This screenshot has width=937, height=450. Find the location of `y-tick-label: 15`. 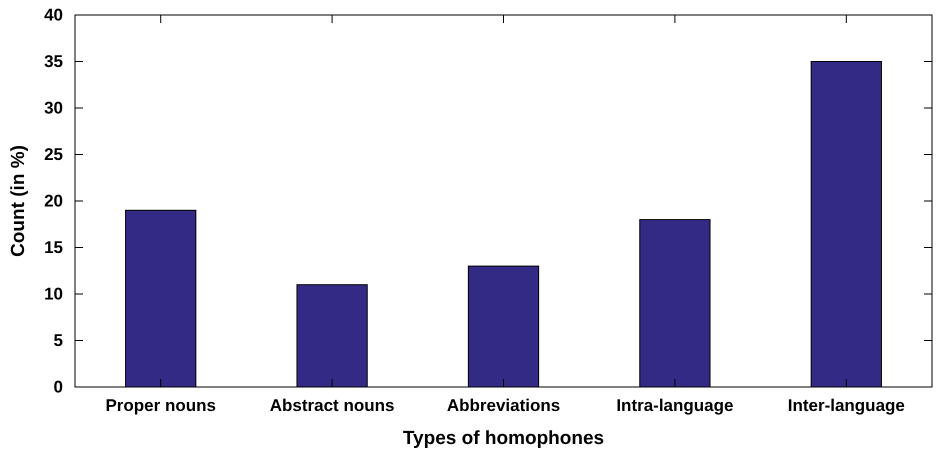

y-tick-label: 15 is located at coordinates (53, 247).